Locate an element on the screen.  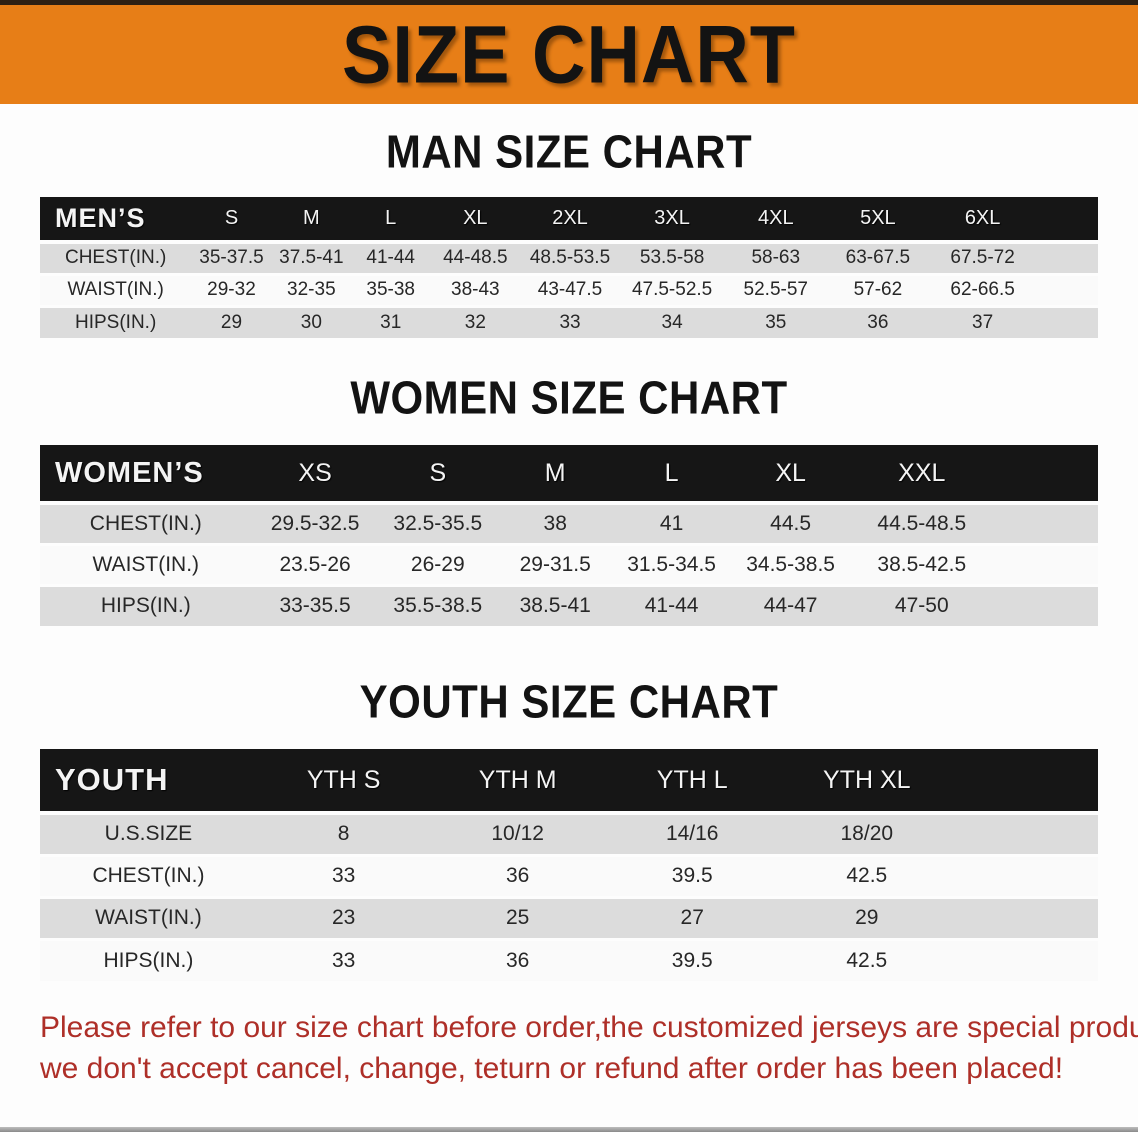
size-value-cell: 34.5-38.5 is located at coordinates (790, 563).